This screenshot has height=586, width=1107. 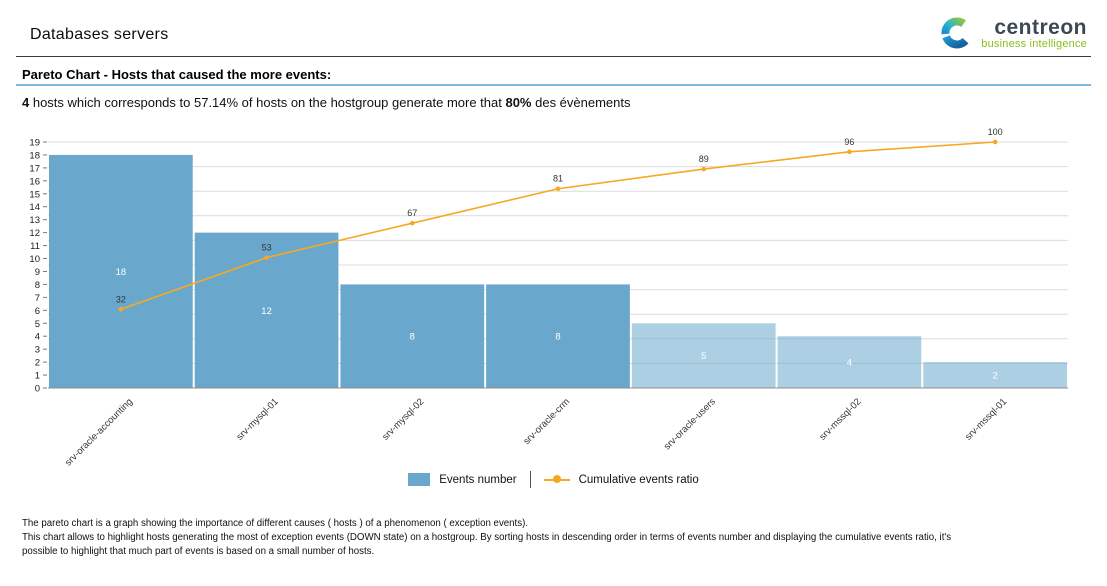 I want to click on y-axis-tick-label: 15, so click(x=34, y=194).